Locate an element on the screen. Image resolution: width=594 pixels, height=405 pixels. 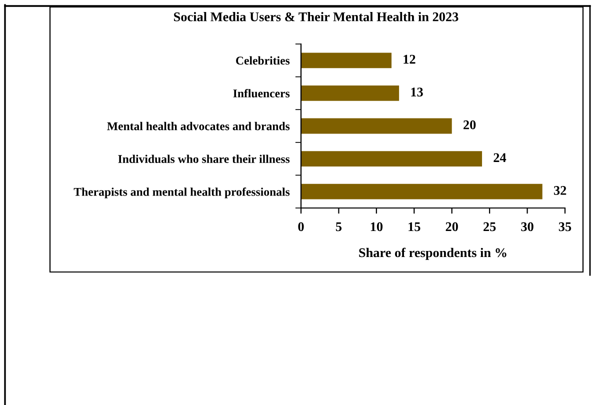
x-axis-title: Share of respondents in % is located at coordinates (432, 254).